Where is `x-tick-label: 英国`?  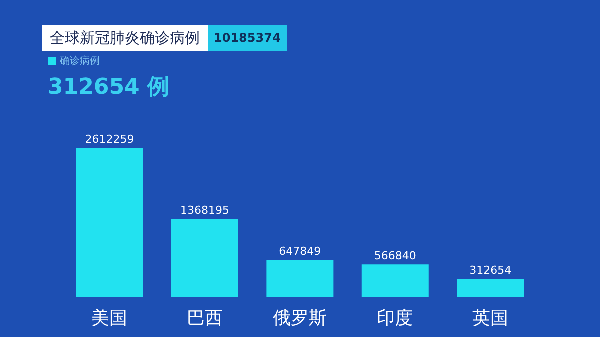
x-tick-label: 英国 is located at coordinates (490, 318).